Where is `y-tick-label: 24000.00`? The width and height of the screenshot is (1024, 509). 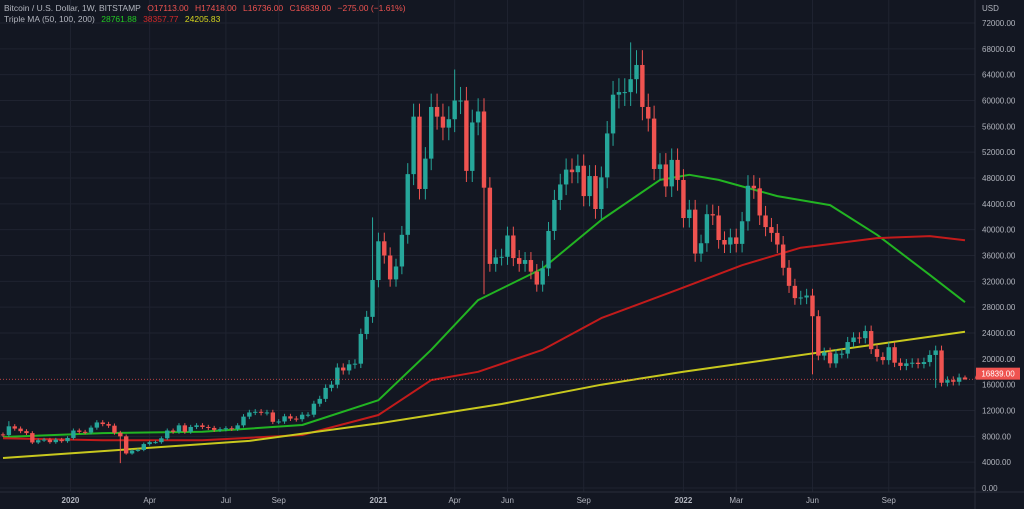
y-tick-label: 24000.00 is located at coordinates (999, 333).